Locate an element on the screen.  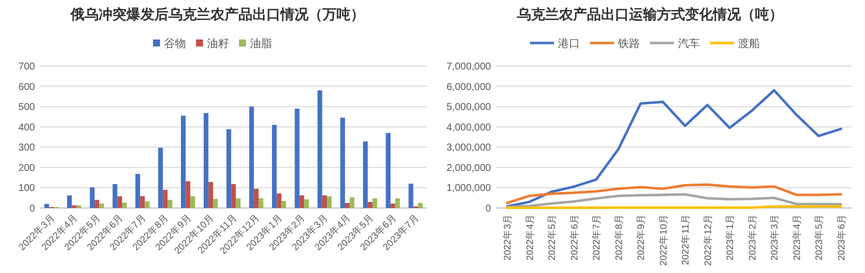
x-tick-label: 2022年3月 is located at coordinates (508, 237).